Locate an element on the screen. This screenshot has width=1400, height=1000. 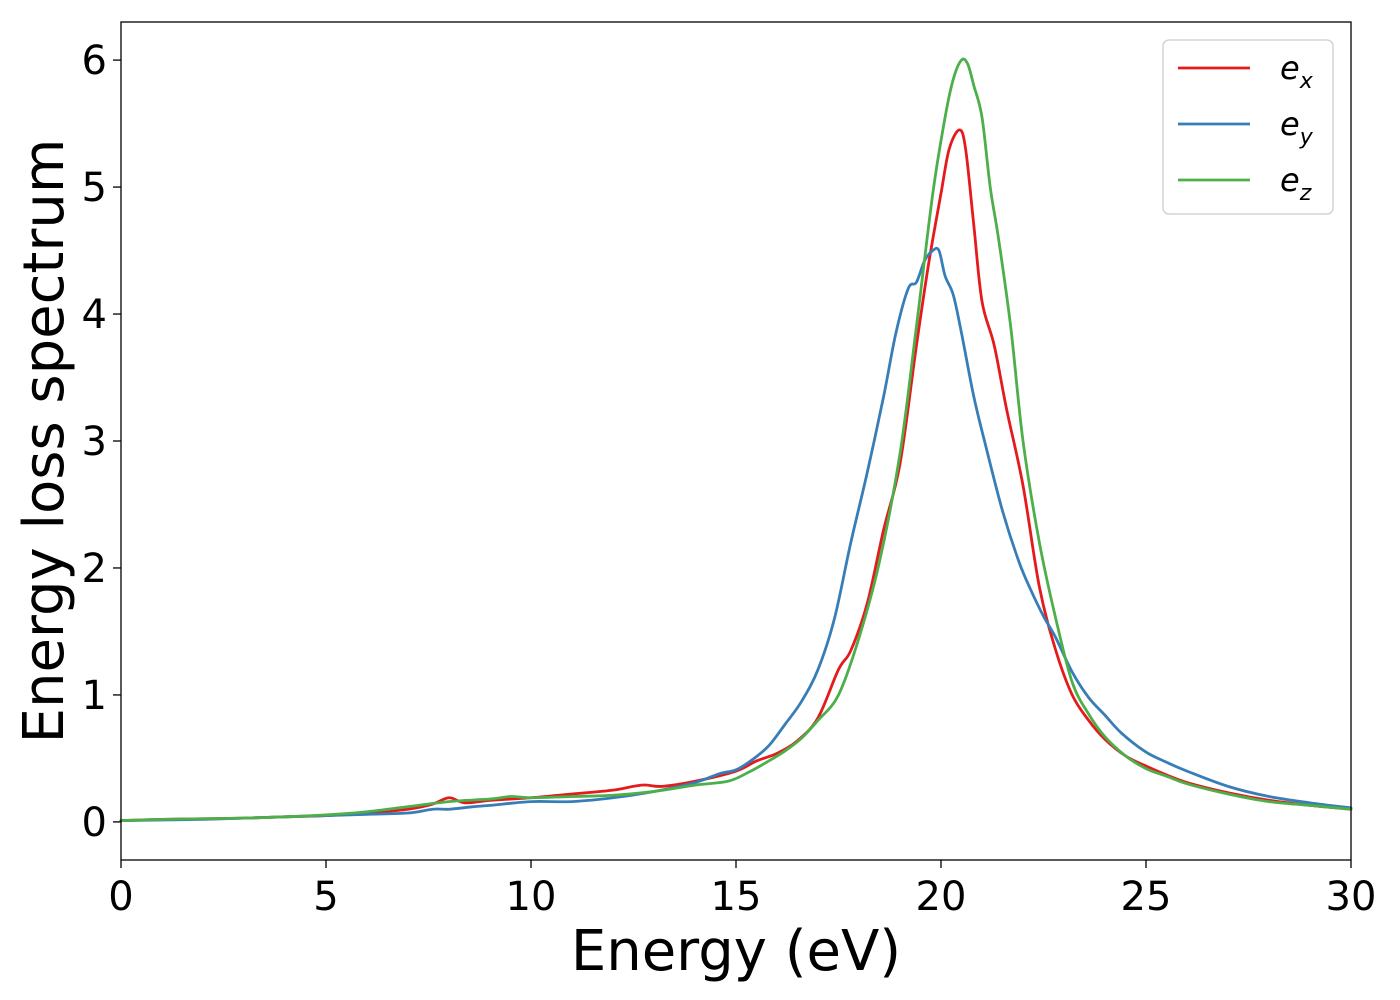
y-tick-label: 5 is located at coordinates (94, 188).